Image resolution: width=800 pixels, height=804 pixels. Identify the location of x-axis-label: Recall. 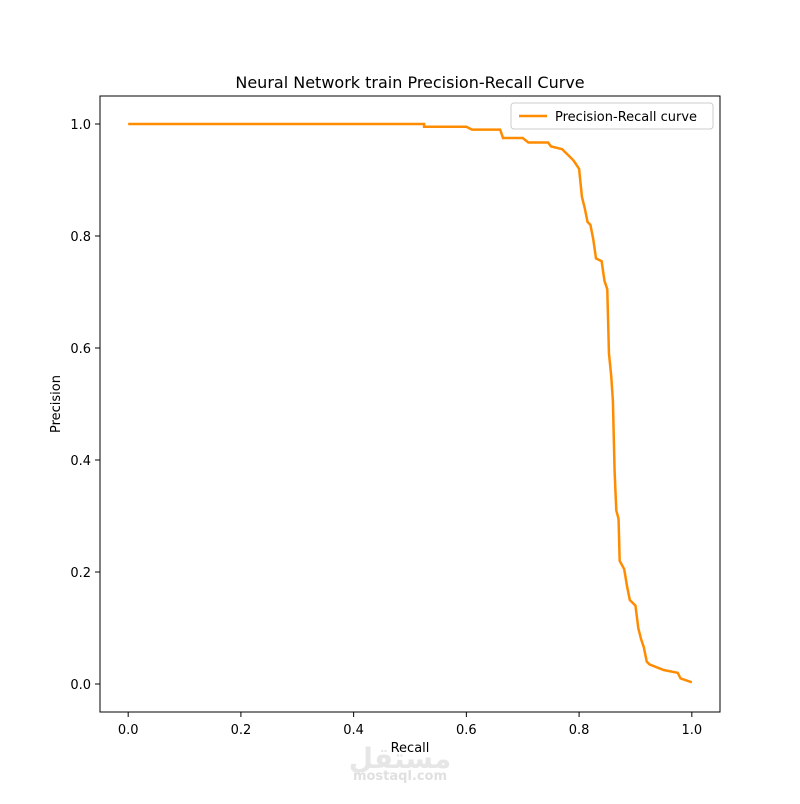
(410, 748).